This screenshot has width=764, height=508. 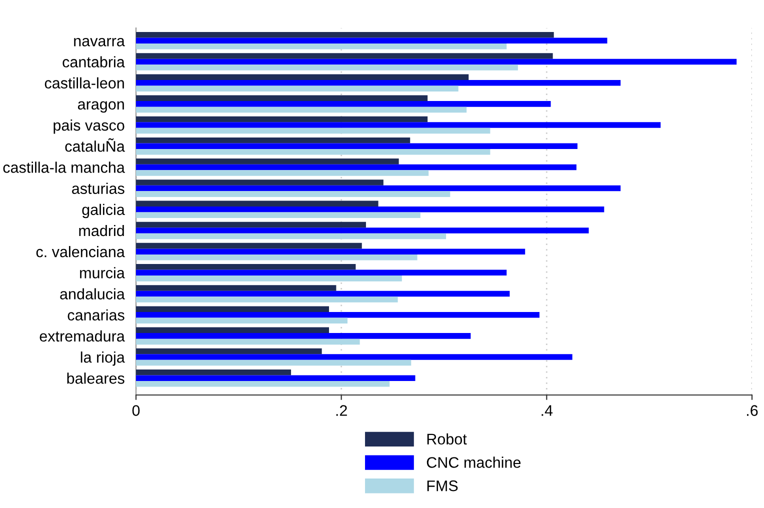 What do you see at coordinates (84, 83) in the screenshot?
I see `y-tick-label: castilla-leon` at bounding box center [84, 83].